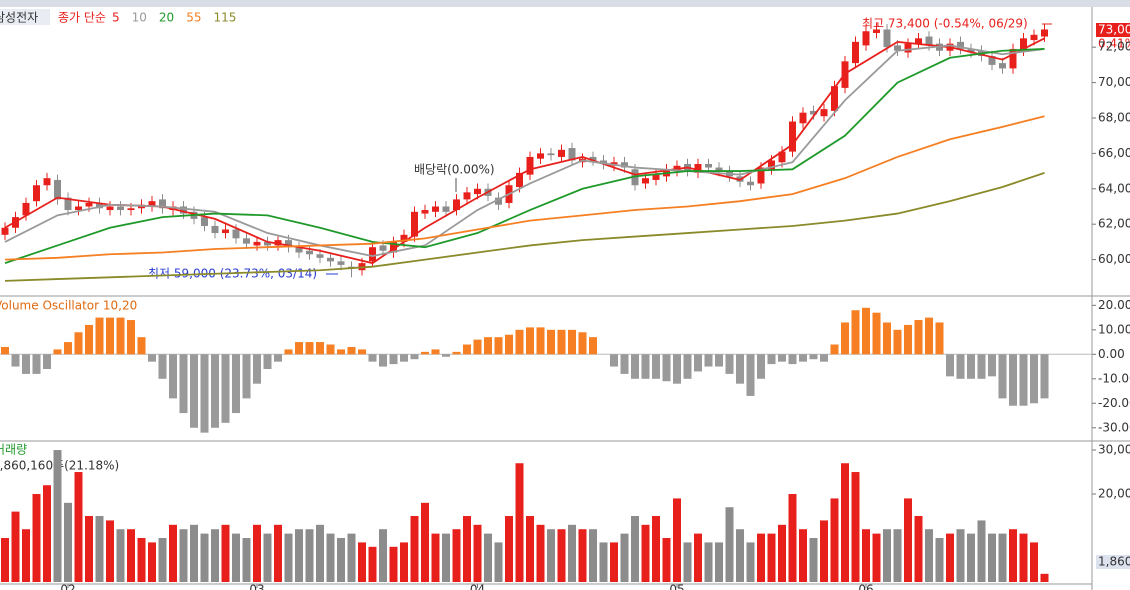 The width and height of the screenshot is (1130, 590). I want to click on legend-prefix: 종가 단순, so click(82, 18).